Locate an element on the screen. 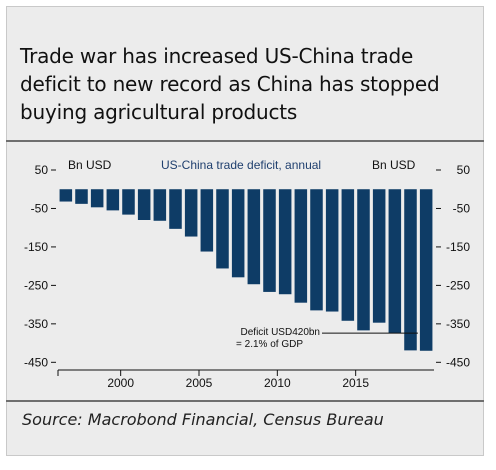 Image resolution: width=496 pixels, height=470 pixels. bar-2005 is located at coordinates (207, 220).